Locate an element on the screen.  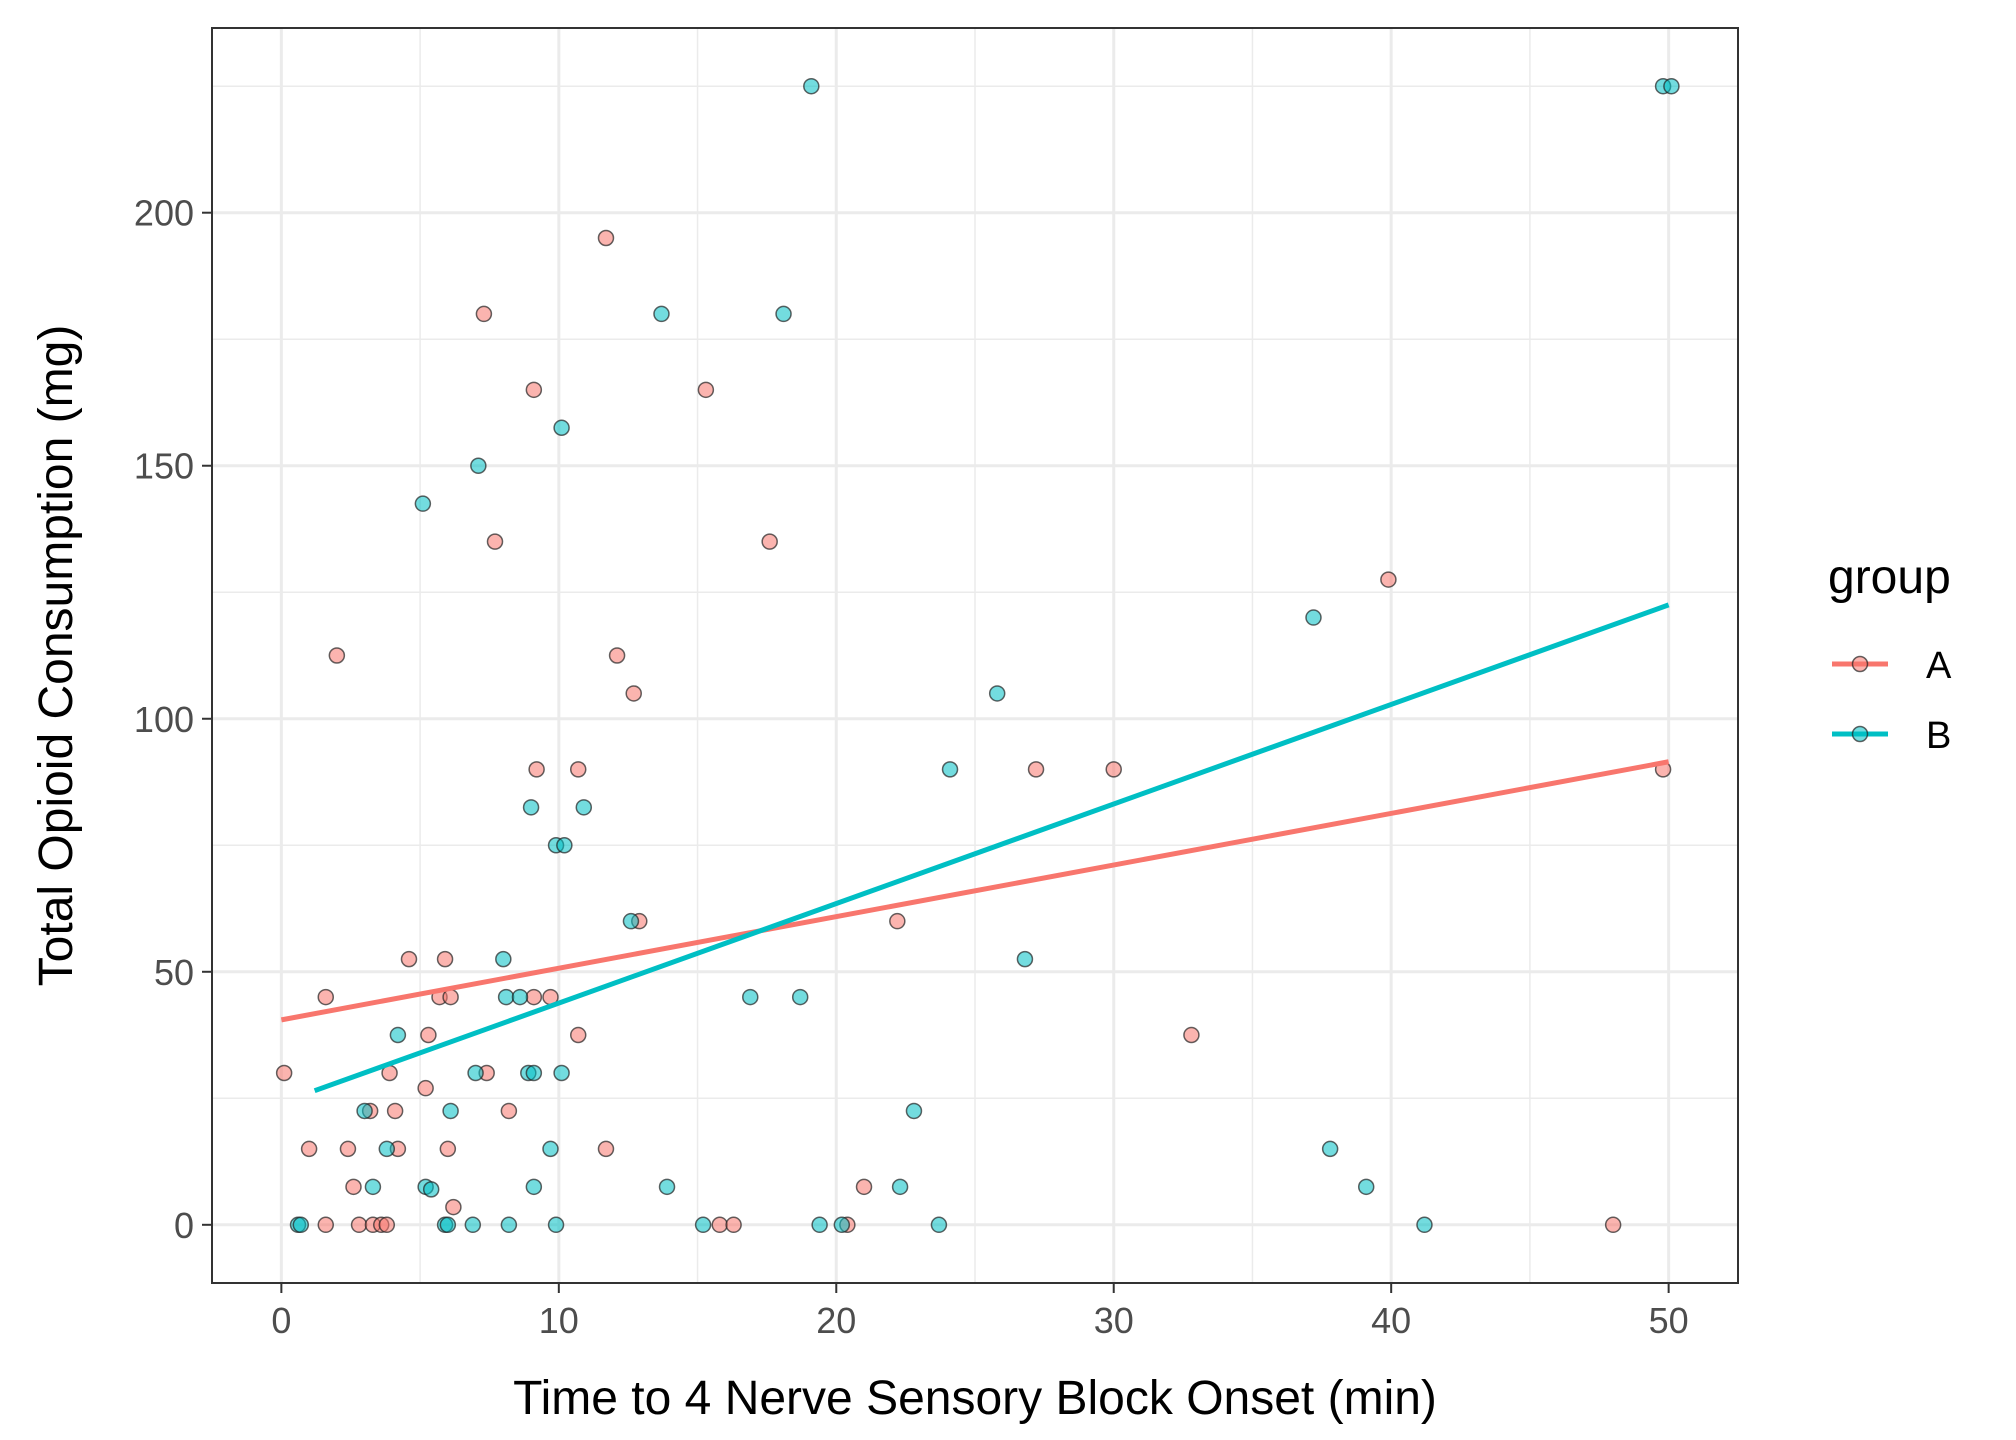
legend-point is located at coordinates (1860, 664).